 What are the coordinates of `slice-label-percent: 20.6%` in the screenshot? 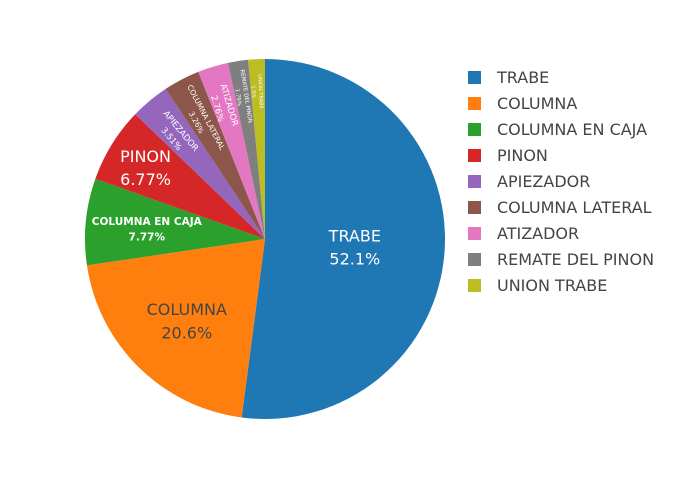 It's located at (186, 332).